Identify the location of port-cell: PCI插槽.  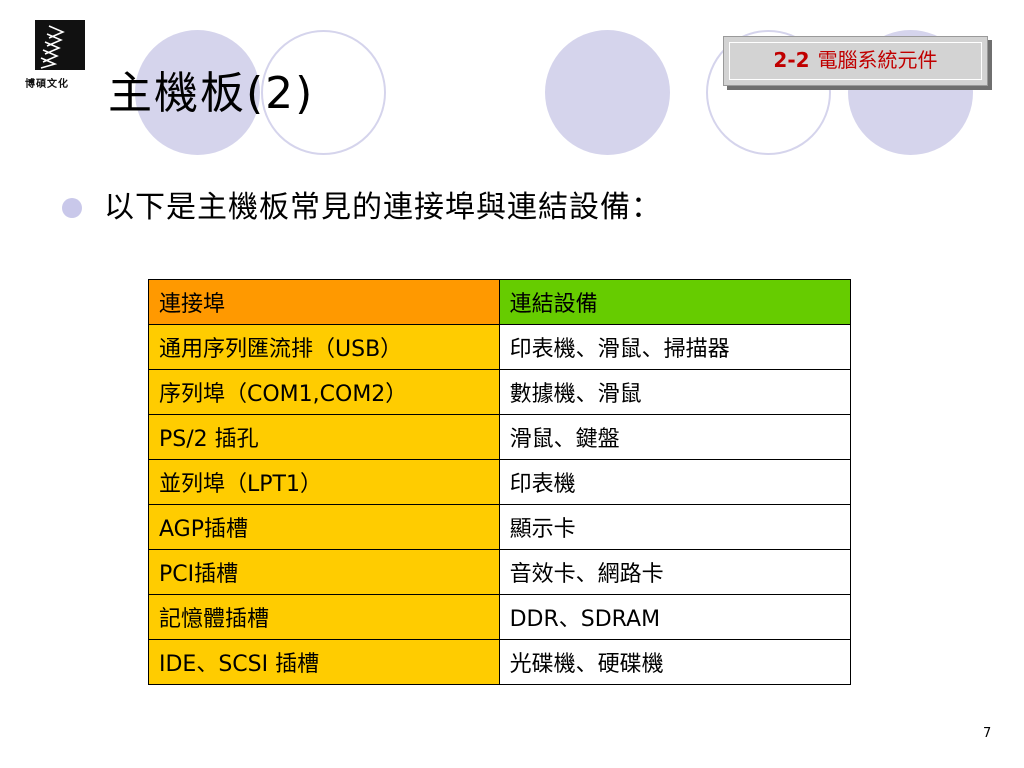
(324, 572).